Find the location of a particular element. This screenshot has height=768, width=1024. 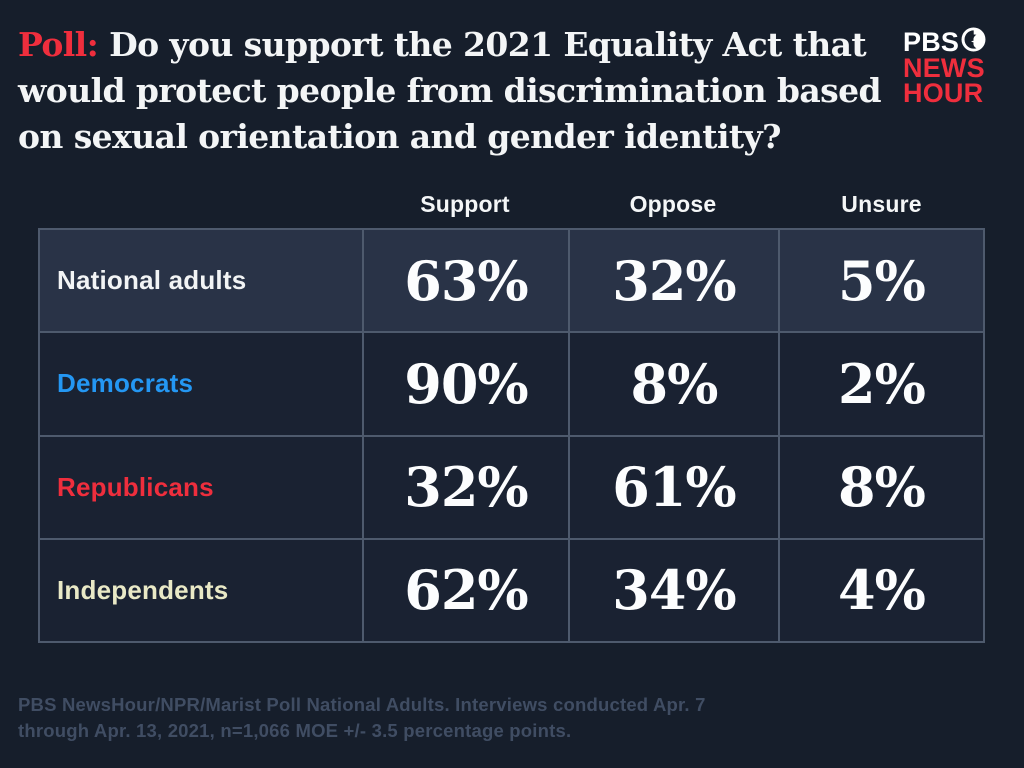

table-cell-independents-oppose: 34% is located at coordinates (674, 590).